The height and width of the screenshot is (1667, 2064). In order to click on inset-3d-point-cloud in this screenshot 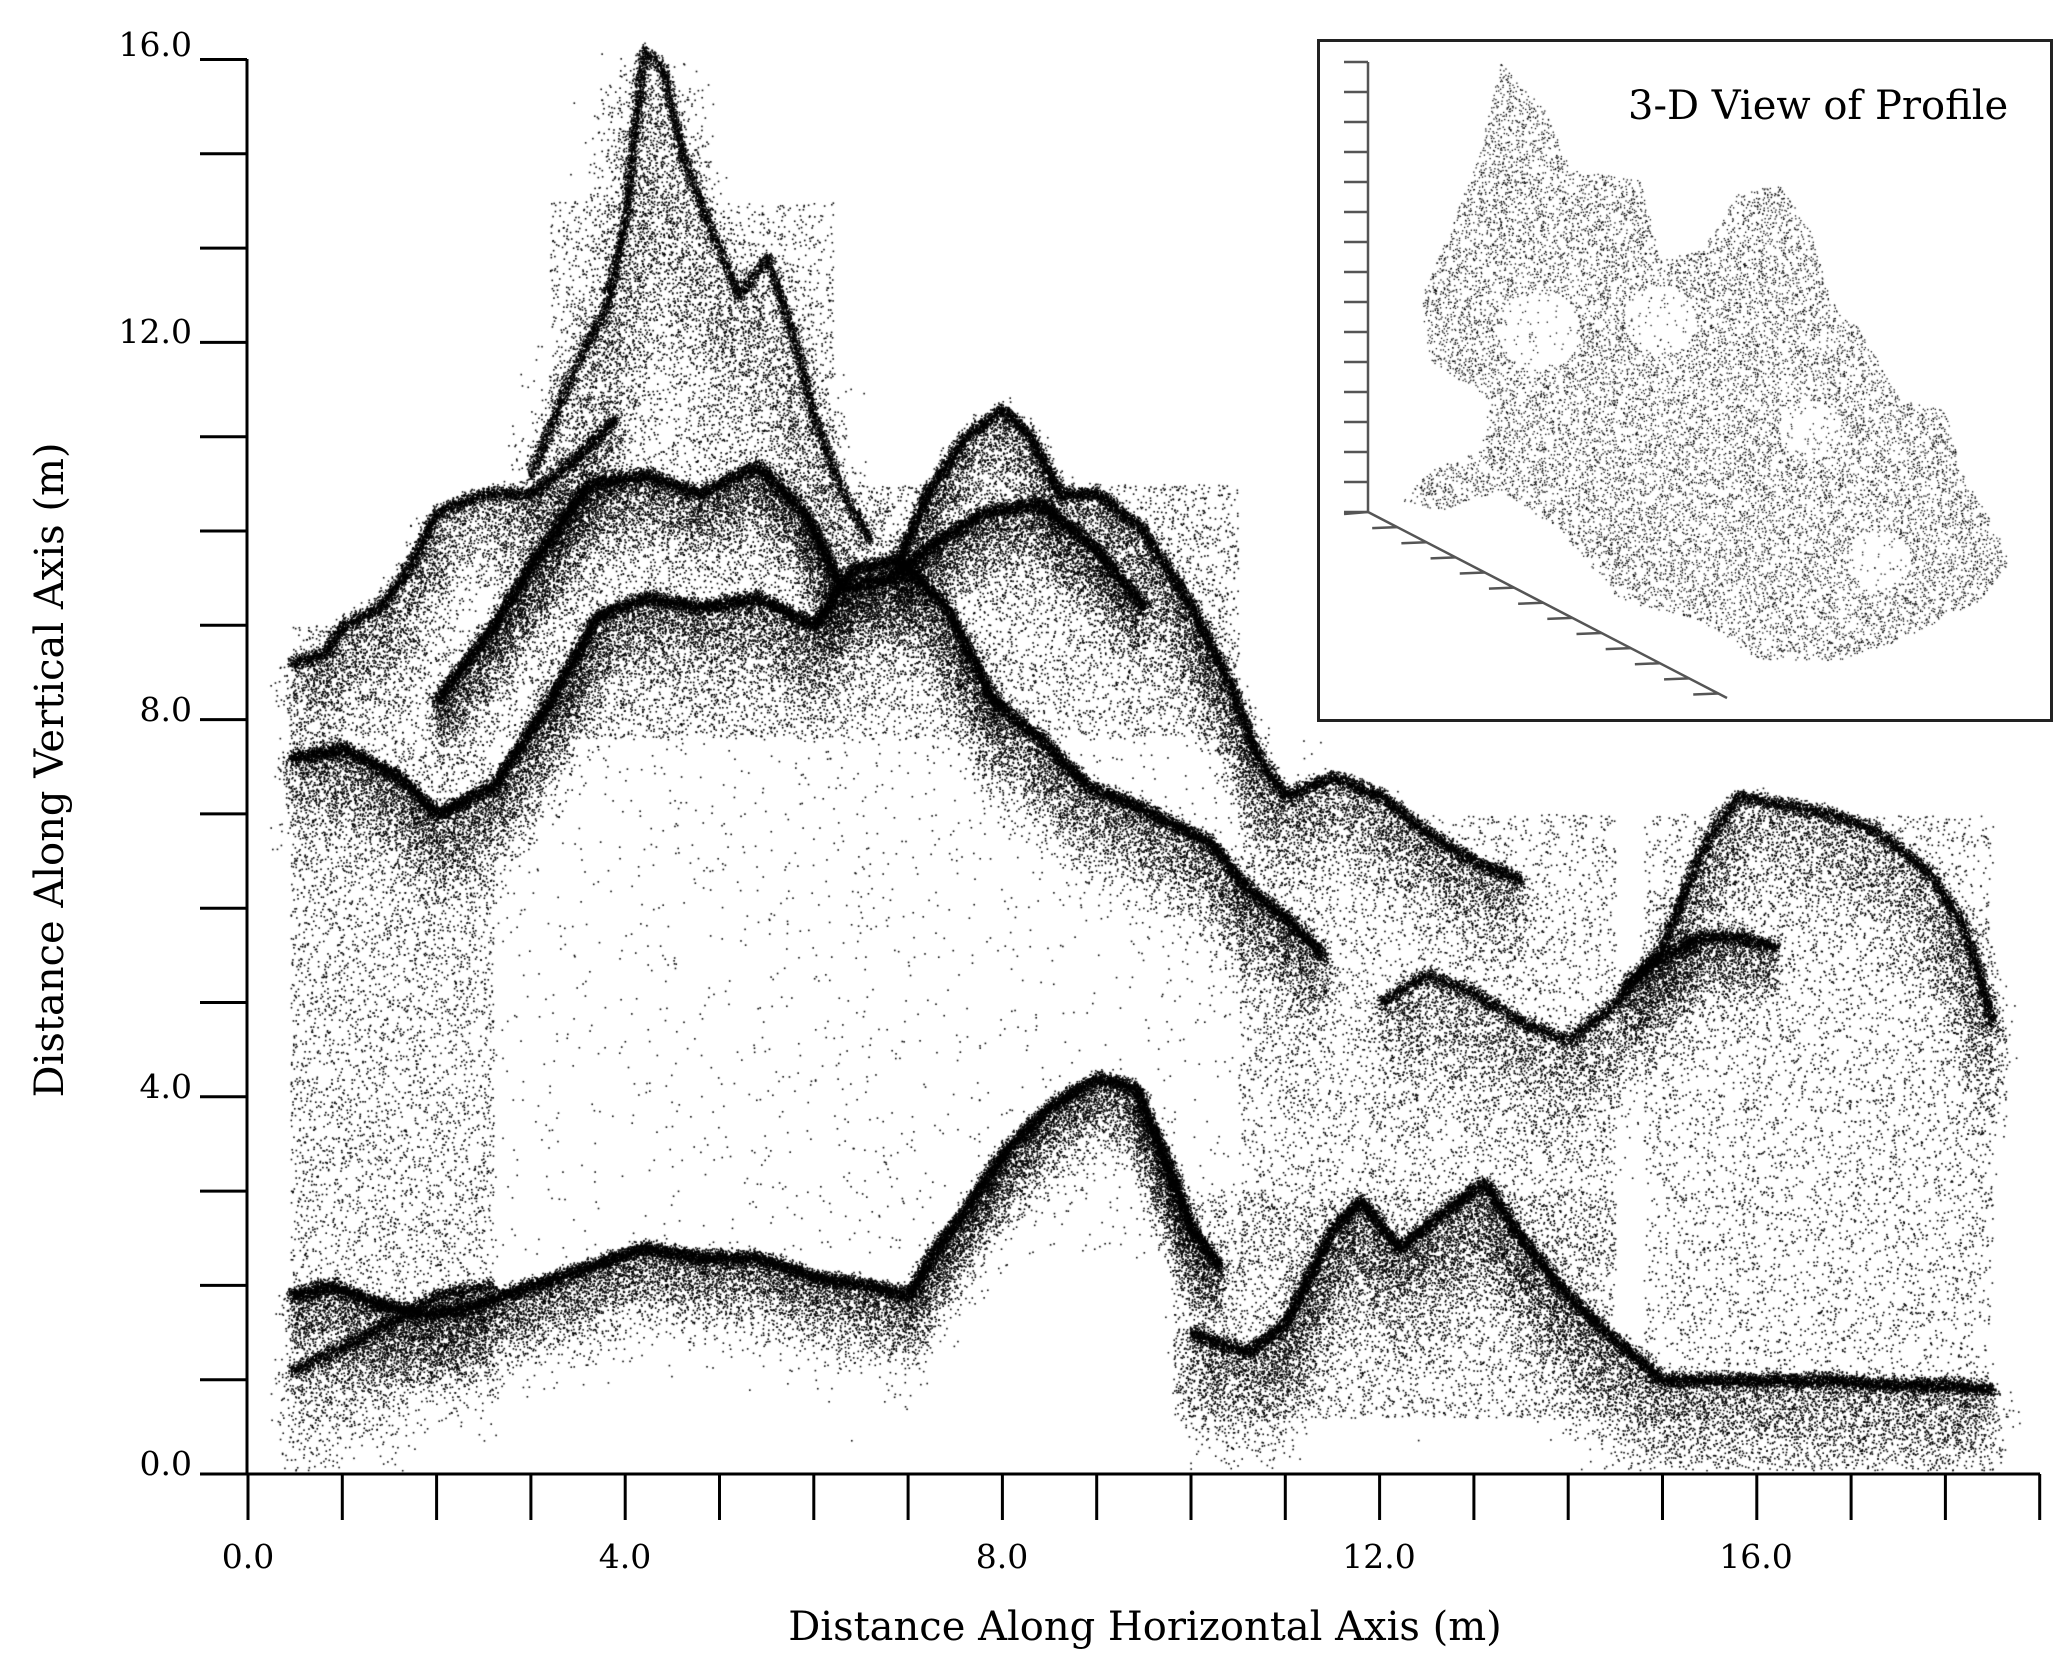, I will do `click(1685, 380)`.